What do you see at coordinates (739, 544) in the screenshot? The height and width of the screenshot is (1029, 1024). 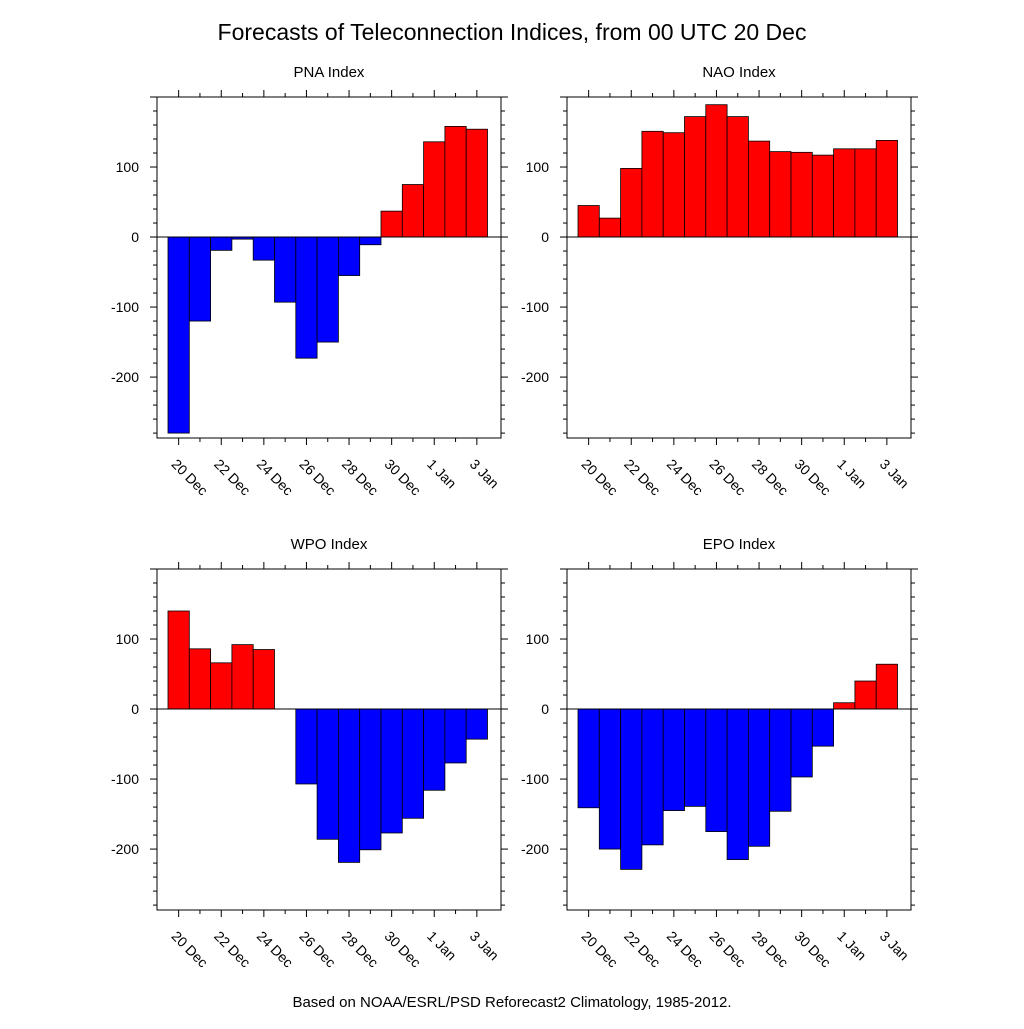 I see `panel-title: EPO Index` at bounding box center [739, 544].